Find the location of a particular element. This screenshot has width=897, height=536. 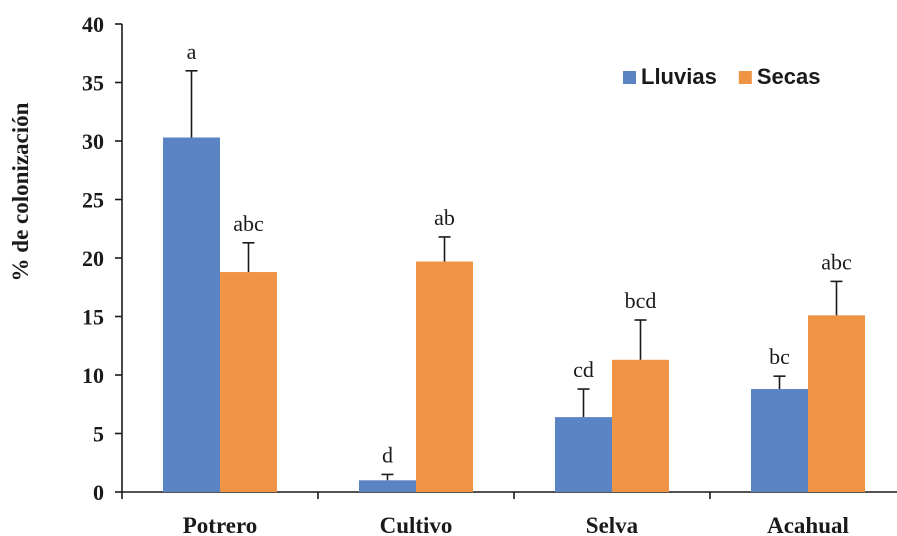

x-category-label: Potrero is located at coordinates (220, 524).